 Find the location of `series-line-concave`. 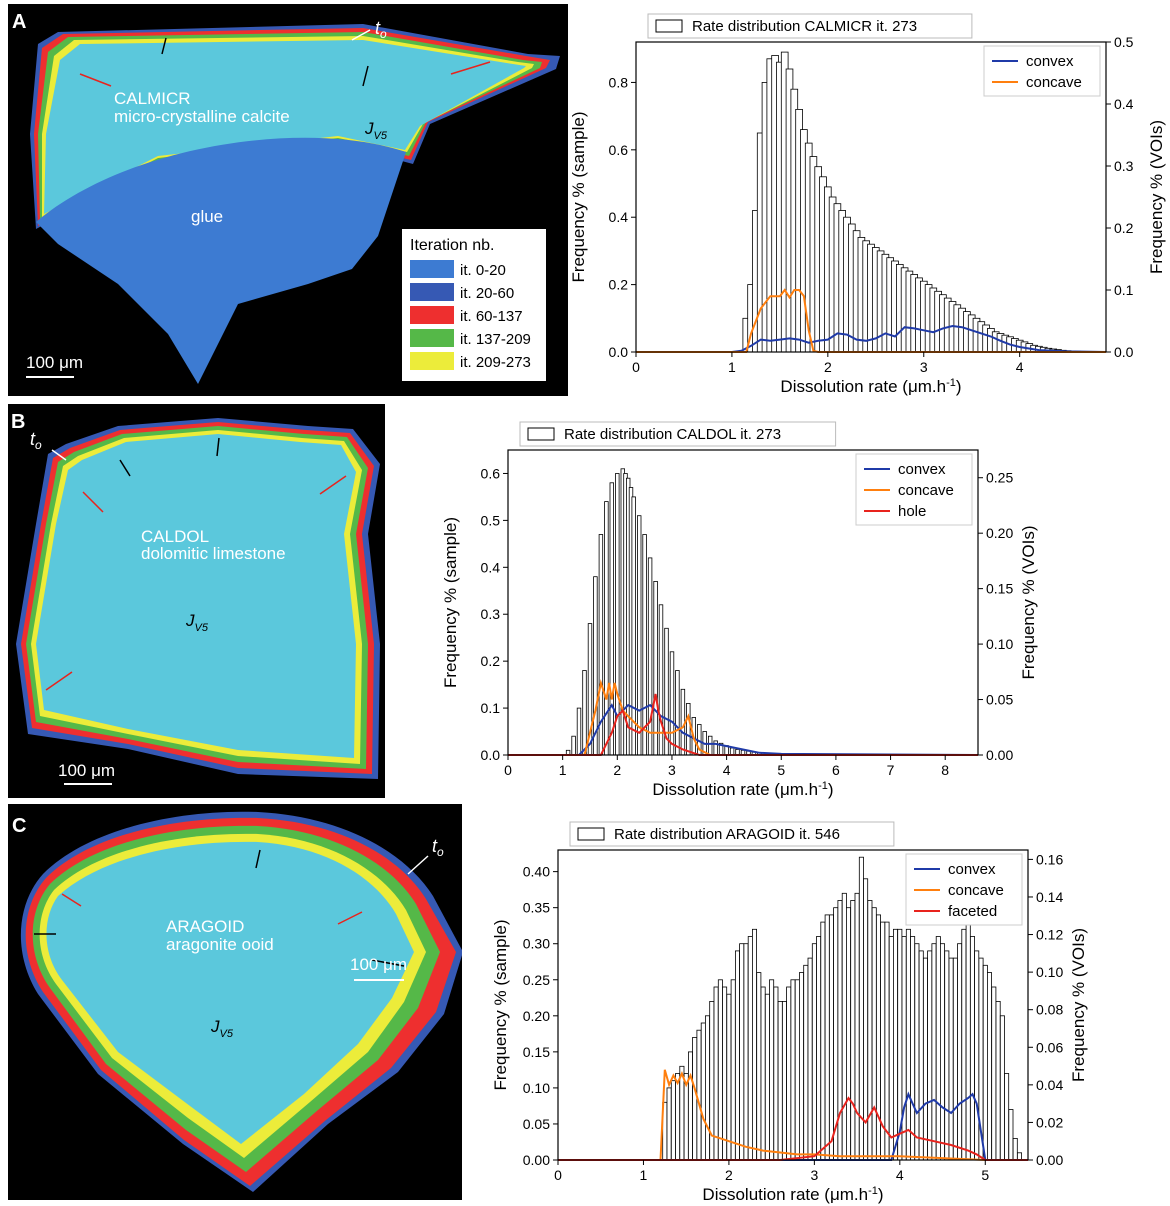

series-line-concave is located at coordinates (793, 1115).